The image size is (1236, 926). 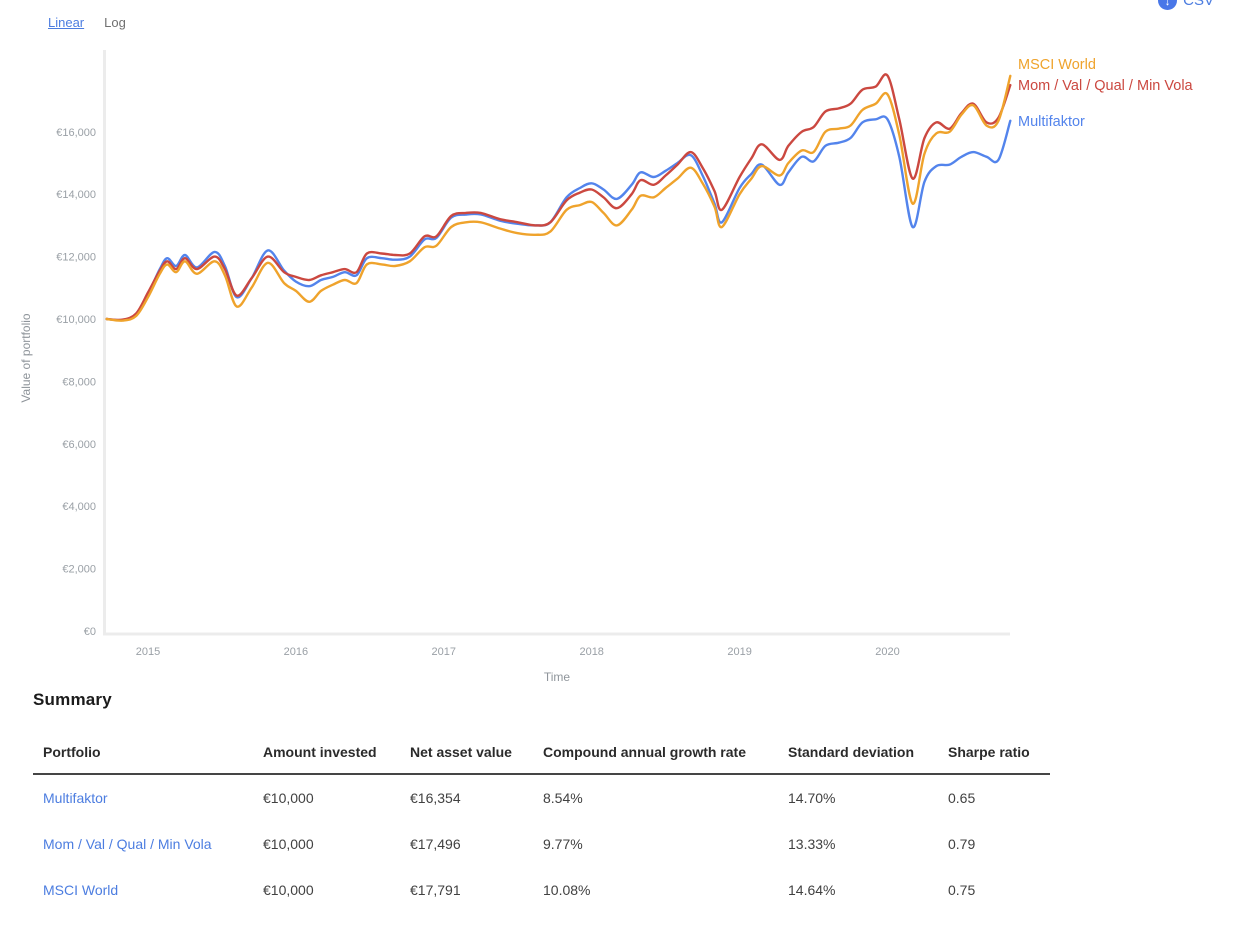 I want to click on scale-toggle-linear: Linear, so click(x=66, y=22).